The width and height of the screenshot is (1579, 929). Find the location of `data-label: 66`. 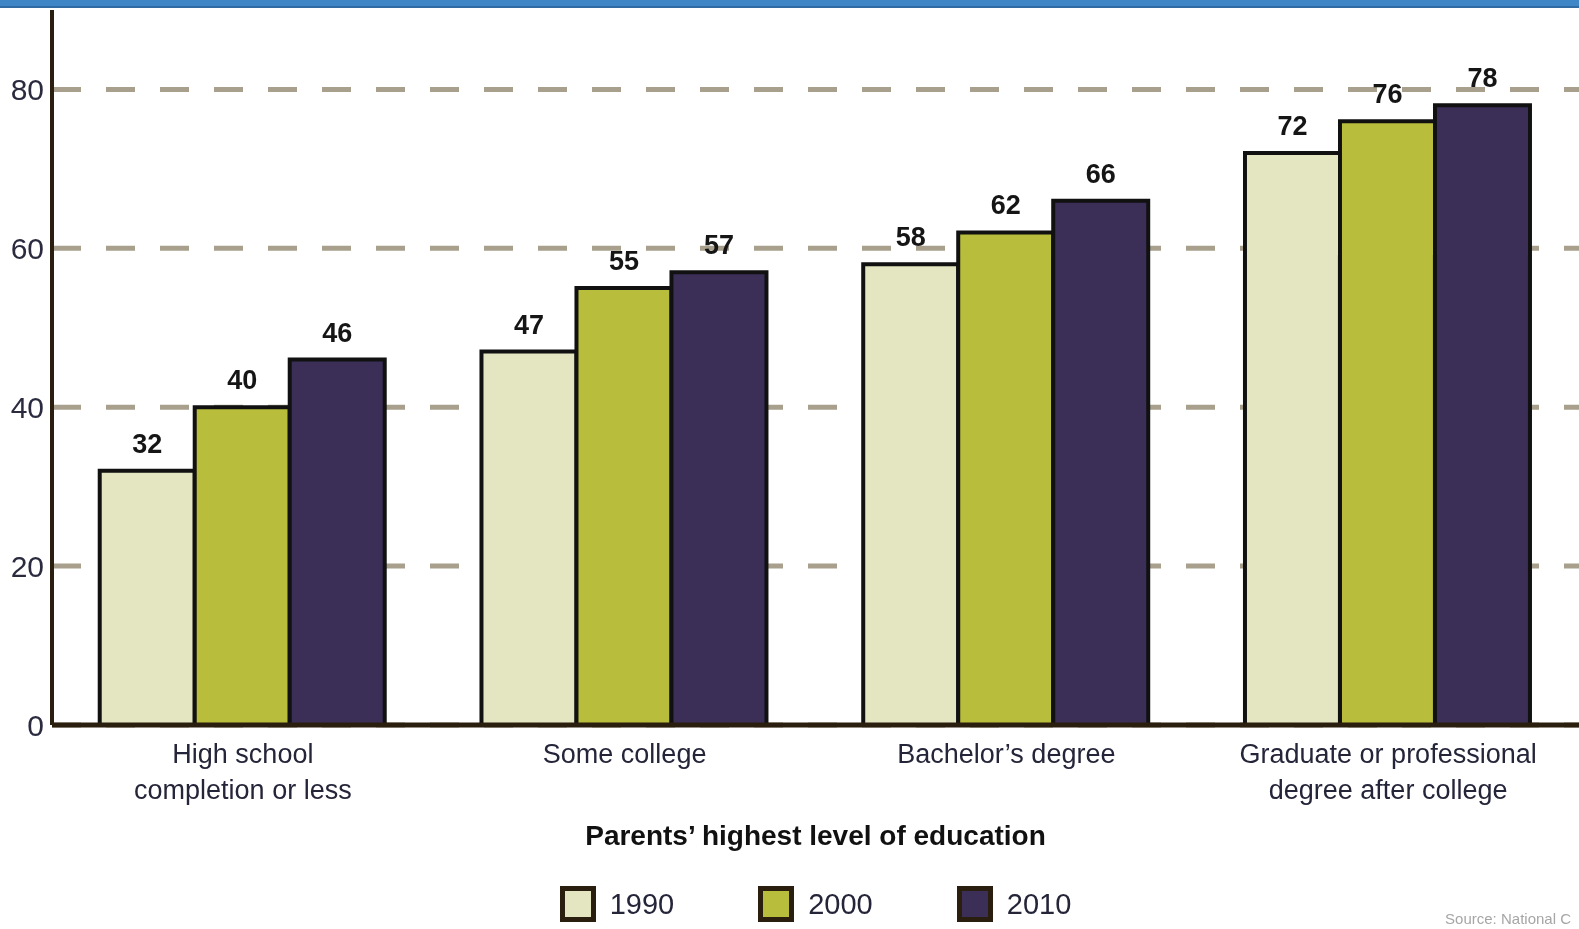

data-label: 66 is located at coordinates (1100, 173).